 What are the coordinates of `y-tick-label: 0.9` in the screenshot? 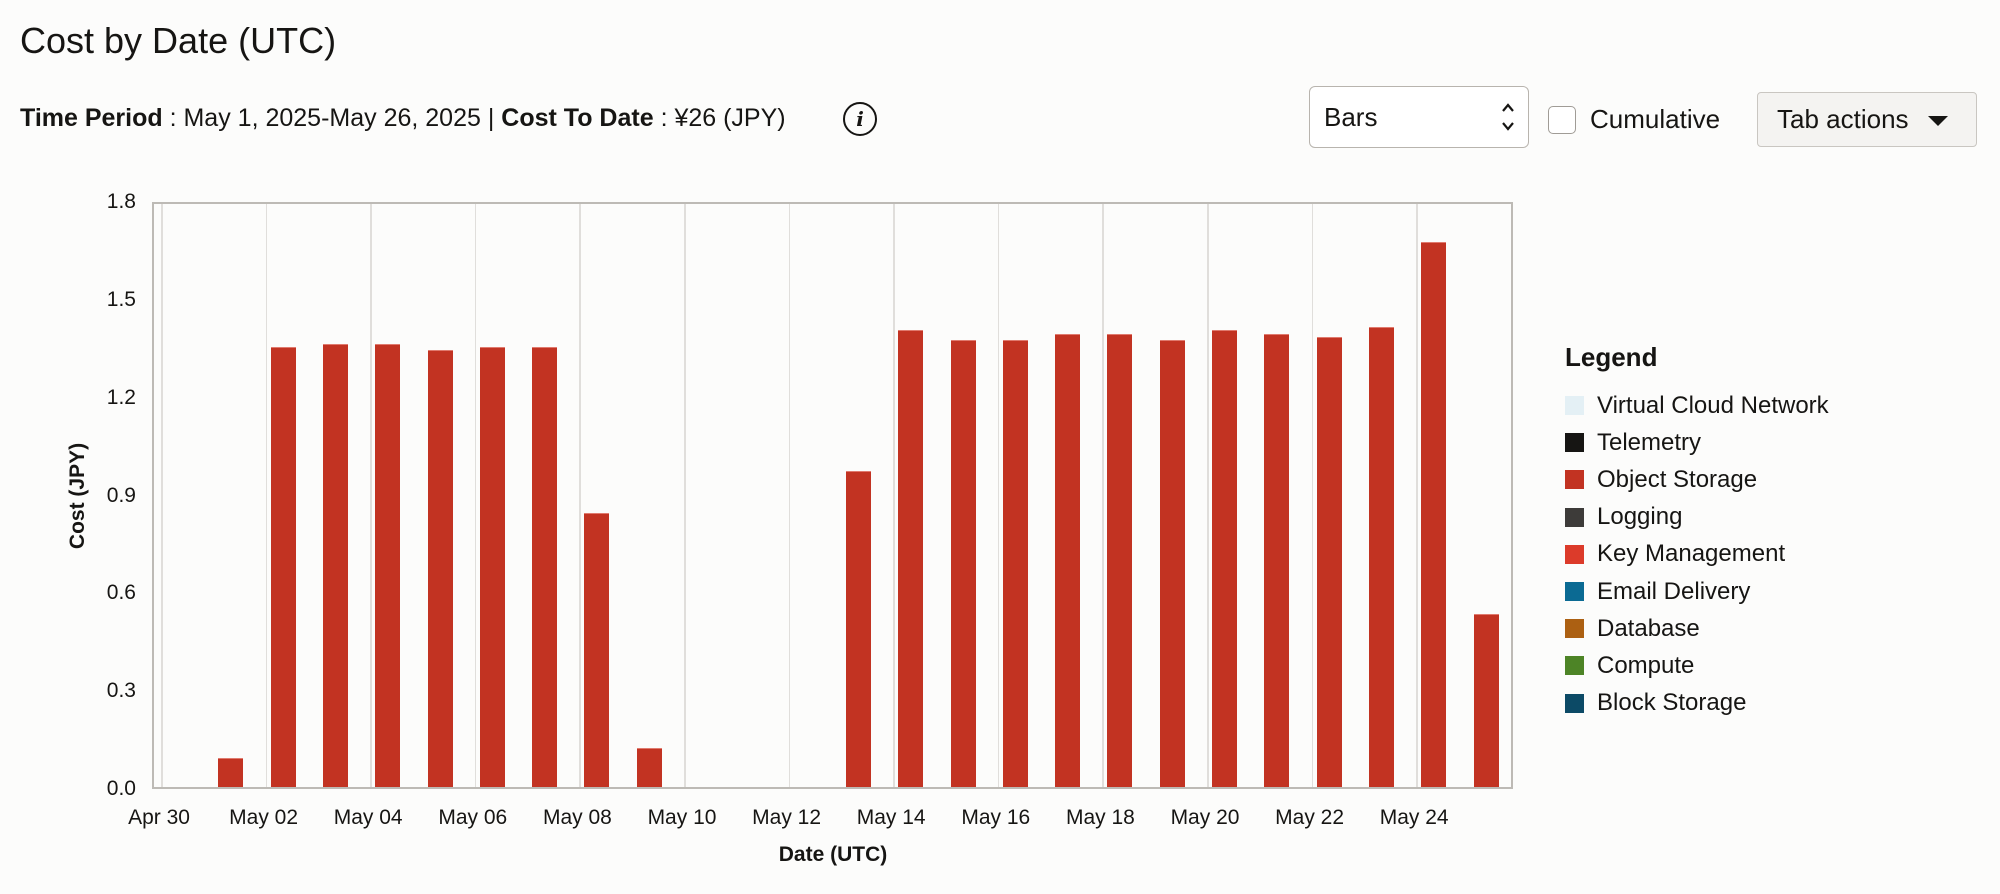 It's located at (121, 495).